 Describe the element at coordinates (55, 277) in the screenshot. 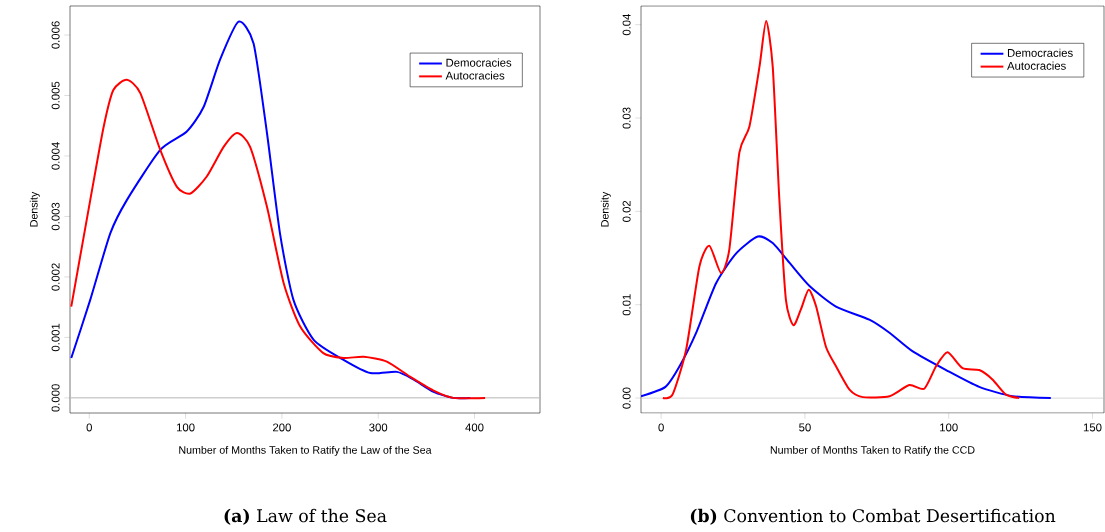

I see `y-tick-label: 0.002` at that location.